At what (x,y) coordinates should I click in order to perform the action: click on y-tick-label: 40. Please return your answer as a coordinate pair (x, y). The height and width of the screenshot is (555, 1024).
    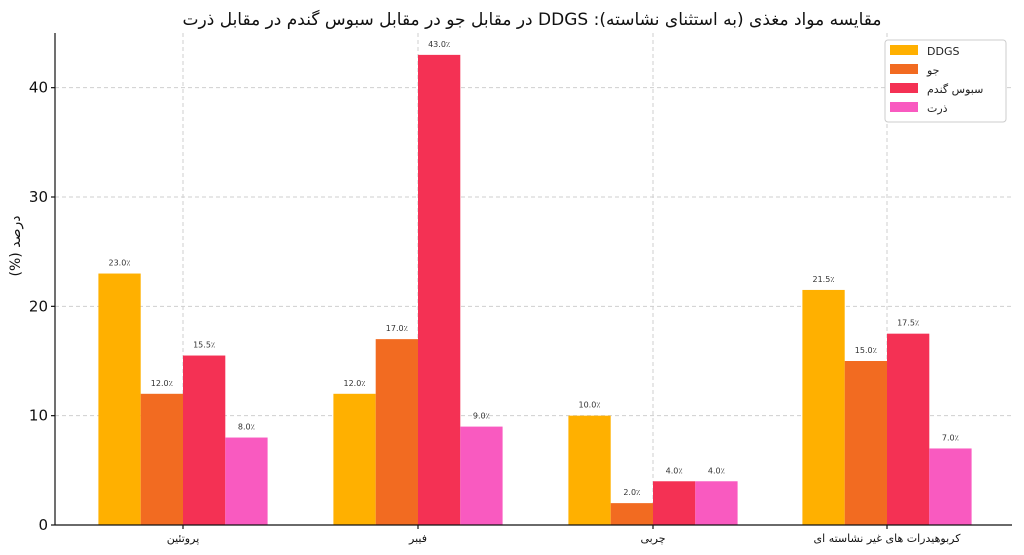
    Looking at the image, I should click on (38, 88).